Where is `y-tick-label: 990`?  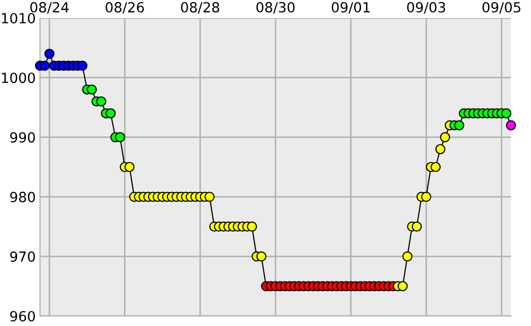 y-tick-label: 990 is located at coordinates (22, 137).